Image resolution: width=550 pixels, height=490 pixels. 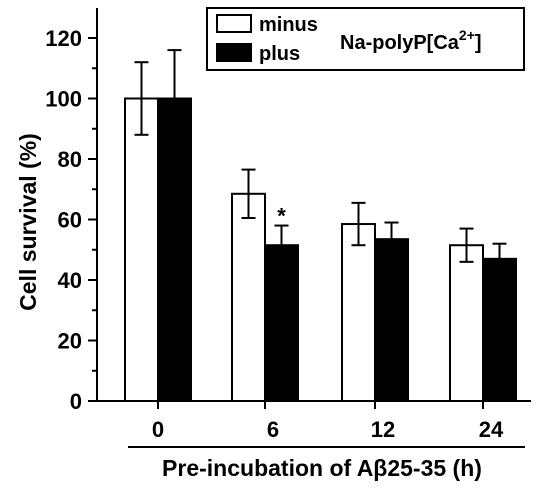 What do you see at coordinates (234, 23) in the screenshot?
I see `legend-swatch-minus` at bounding box center [234, 23].